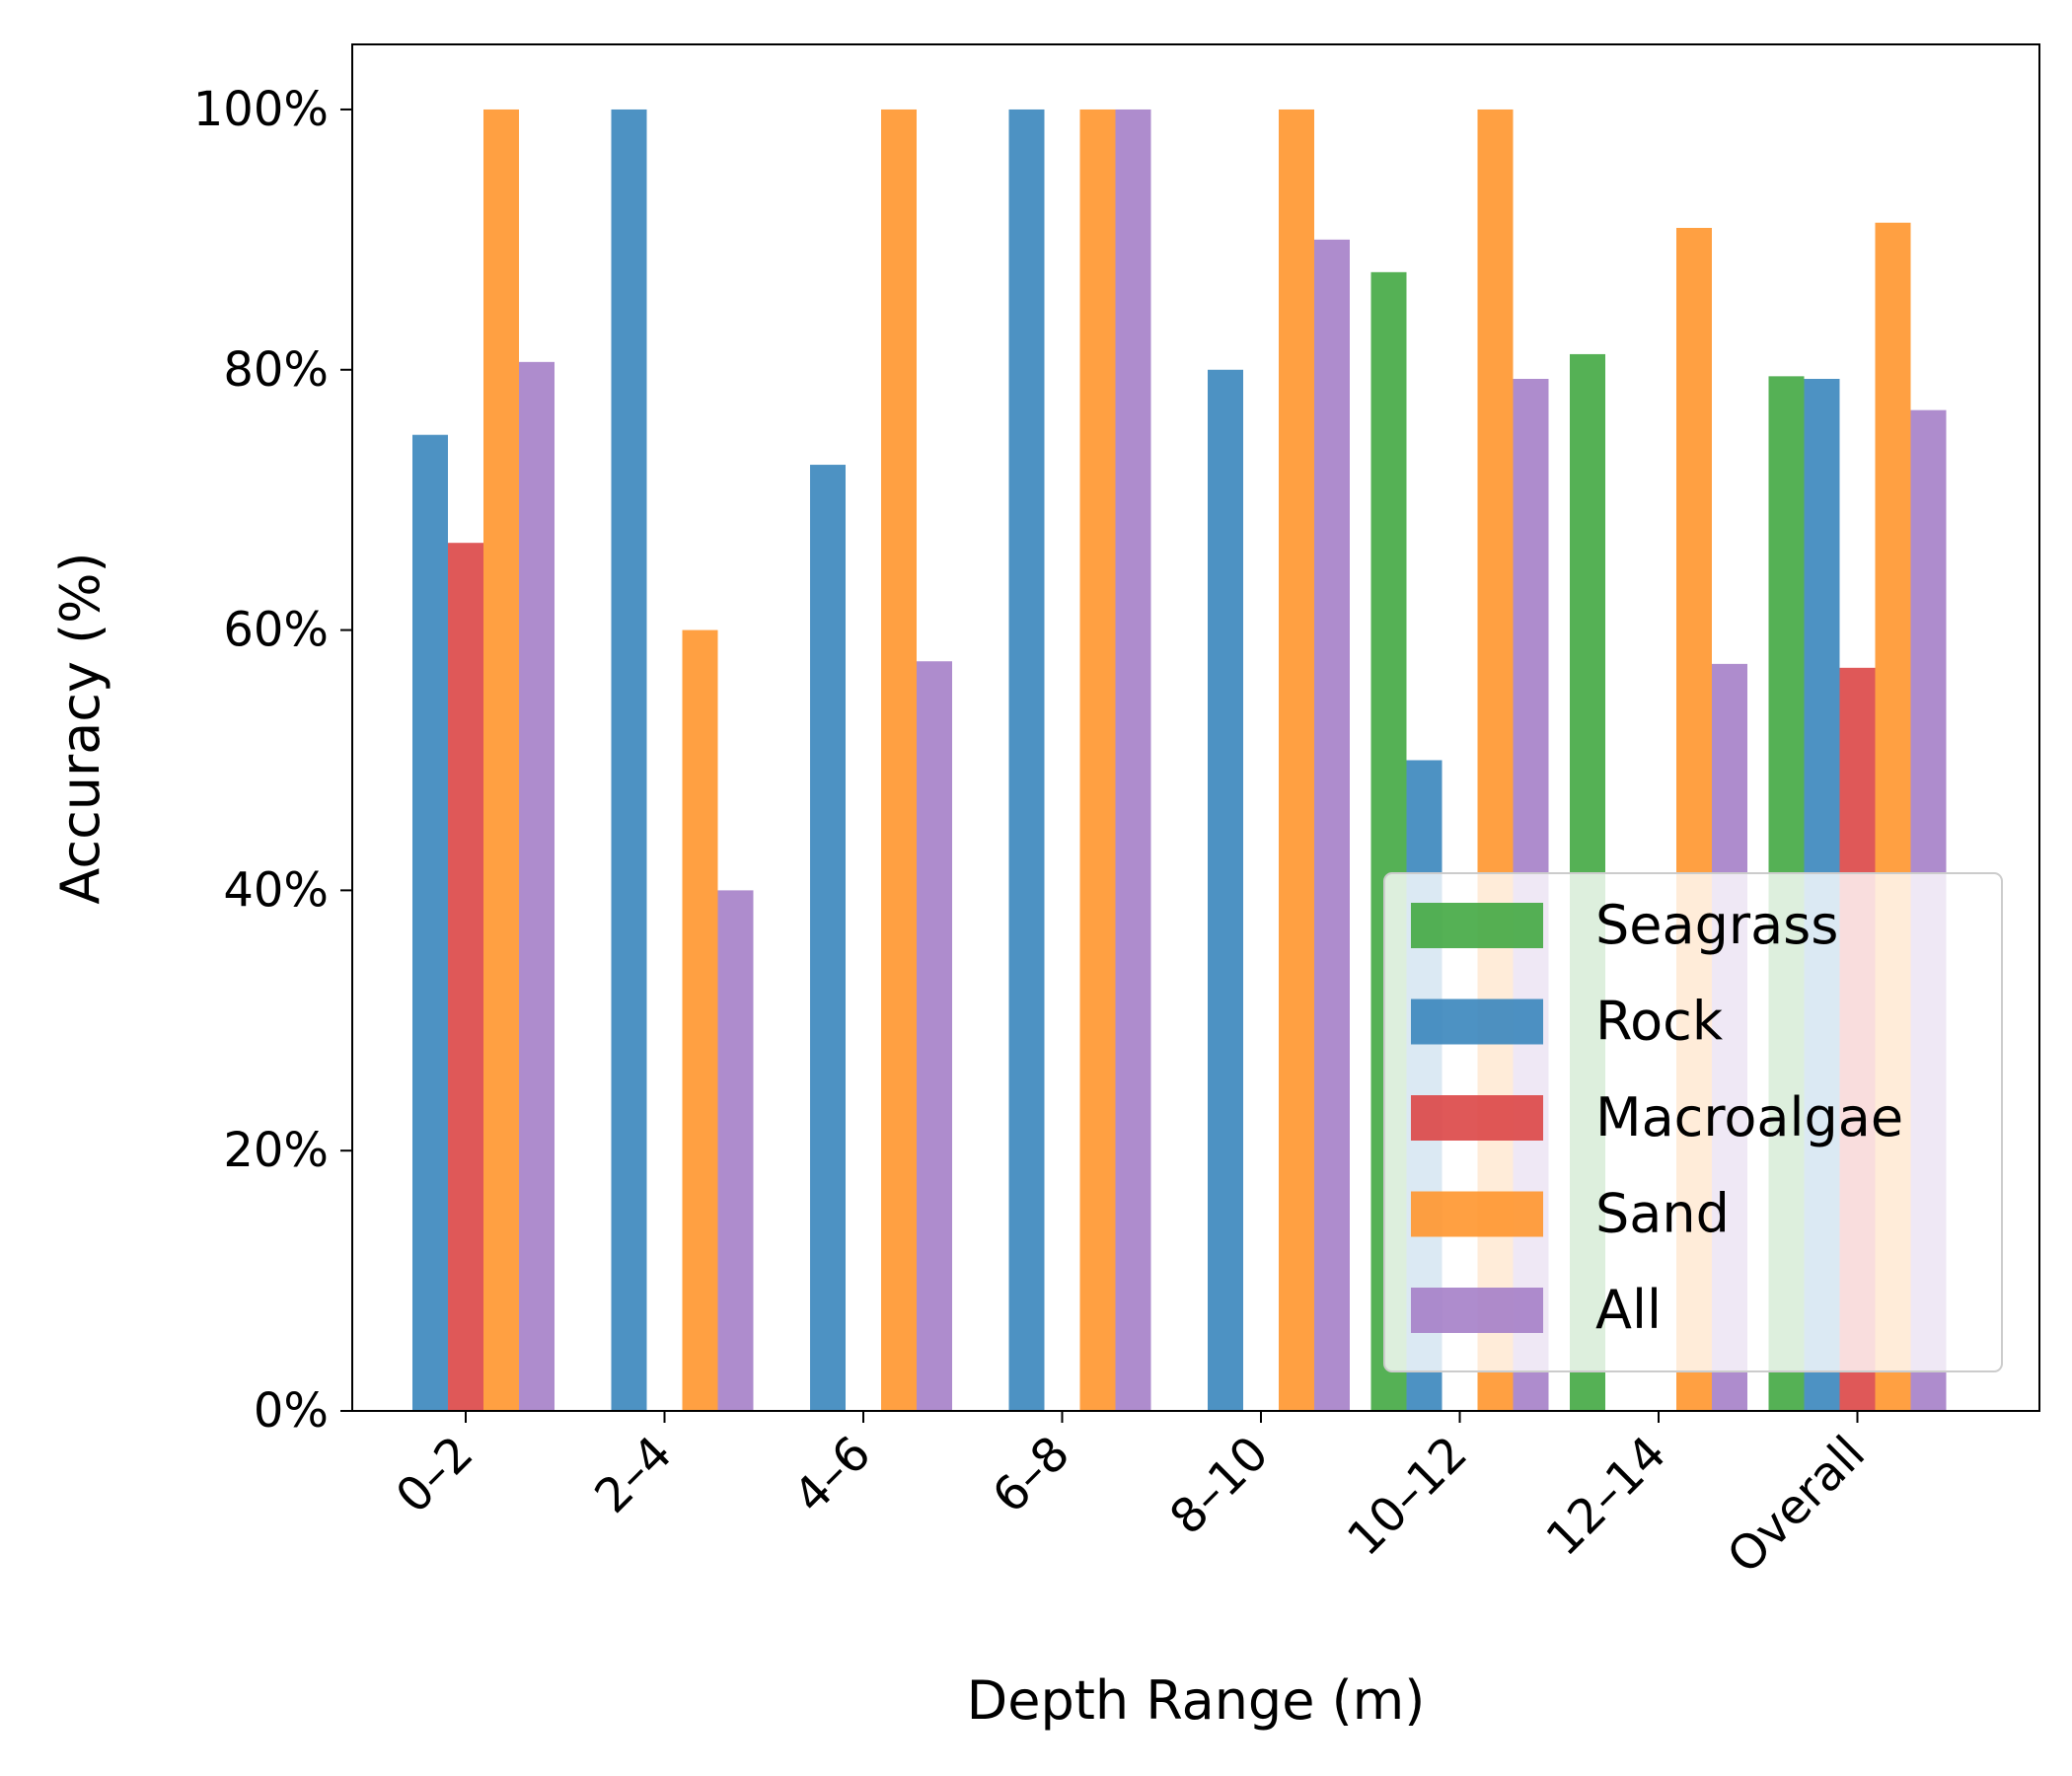 This screenshot has width=2072, height=1776. What do you see at coordinates (1629, 1310) in the screenshot?
I see `legend-label-all: All` at bounding box center [1629, 1310].